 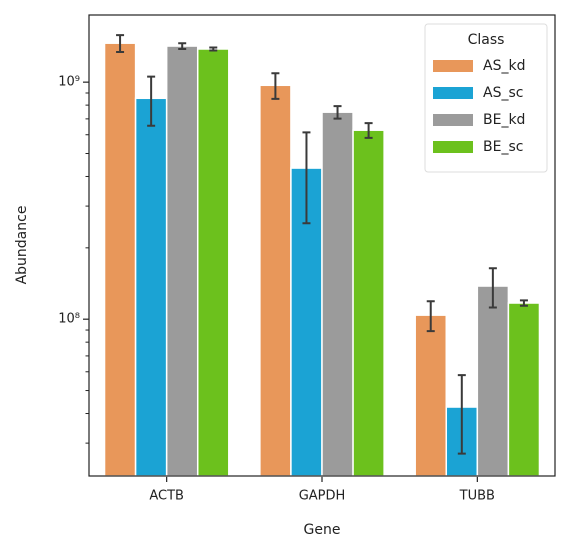 What do you see at coordinates (504, 66) in the screenshot?
I see `legend-label: AS_kd` at bounding box center [504, 66].